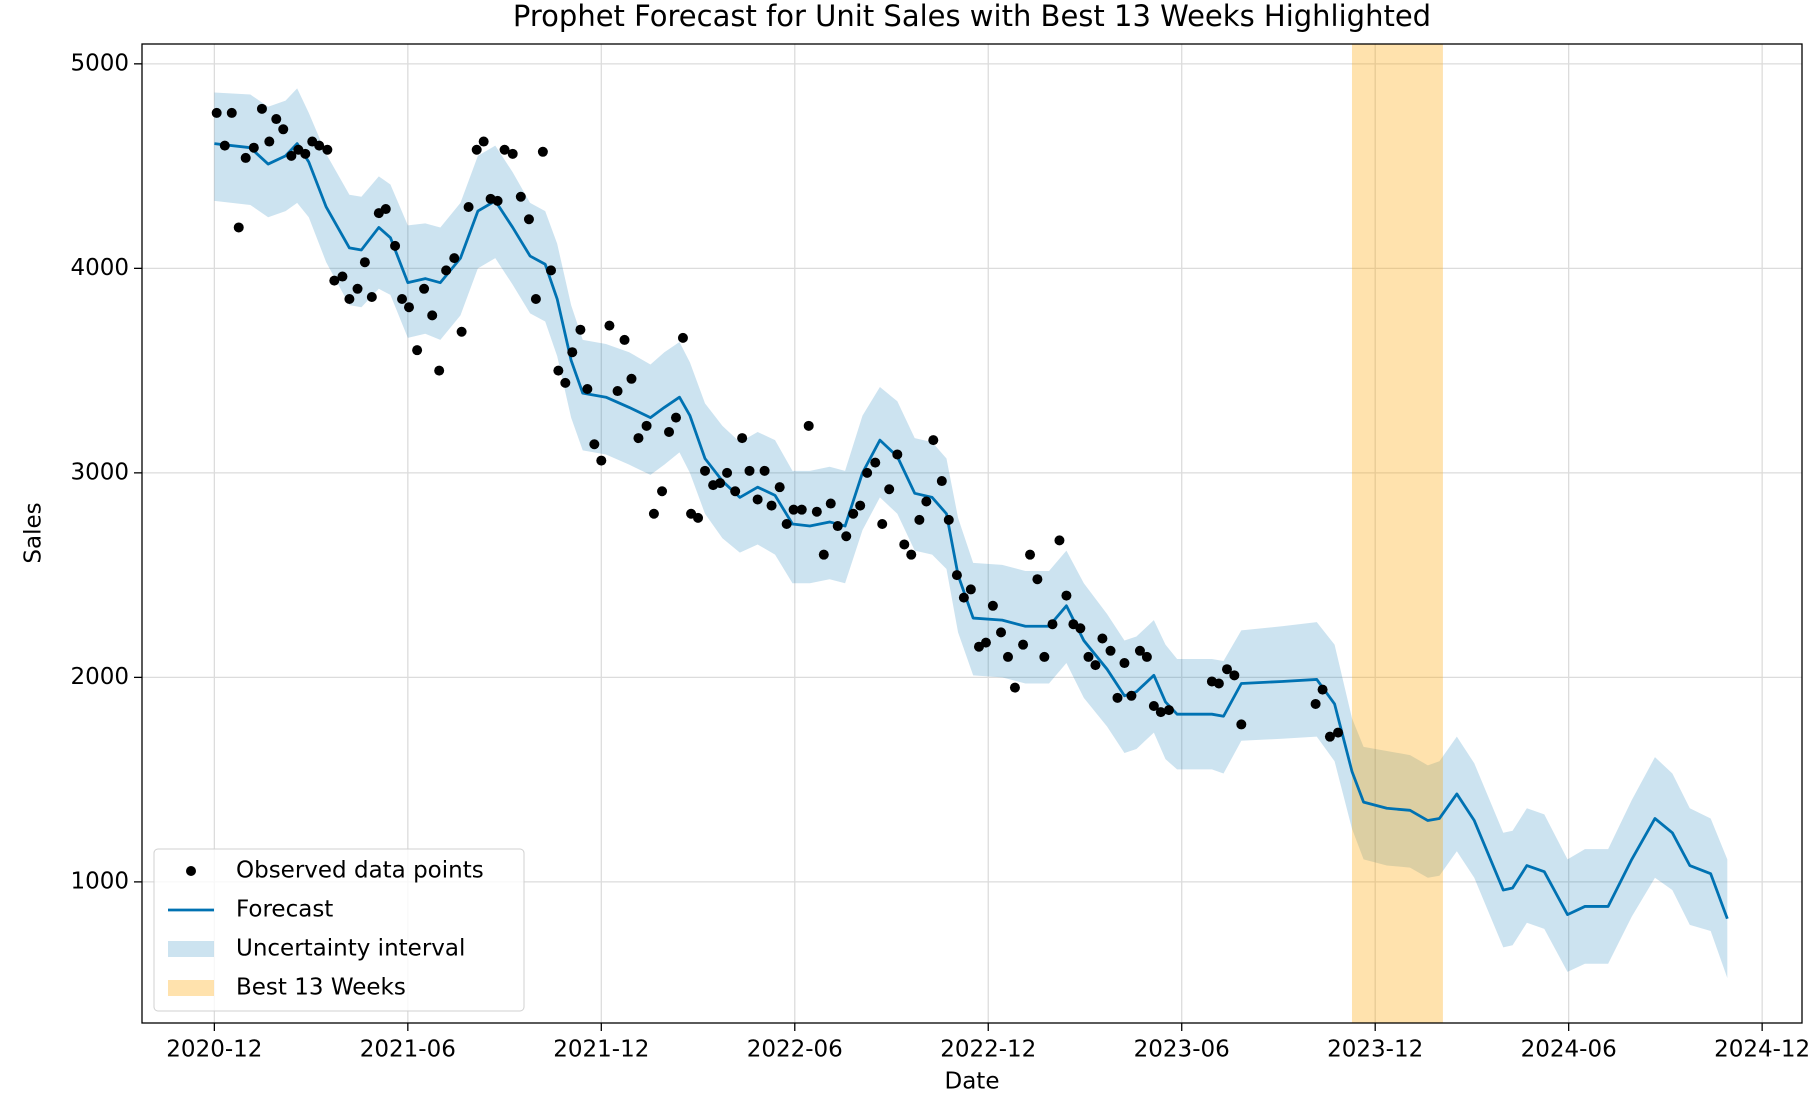 The width and height of the screenshot is (1820, 1096). What do you see at coordinates (972, 1082) in the screenshot?
I see `x-axis-label: Date` at bounding box center [972, 1082].